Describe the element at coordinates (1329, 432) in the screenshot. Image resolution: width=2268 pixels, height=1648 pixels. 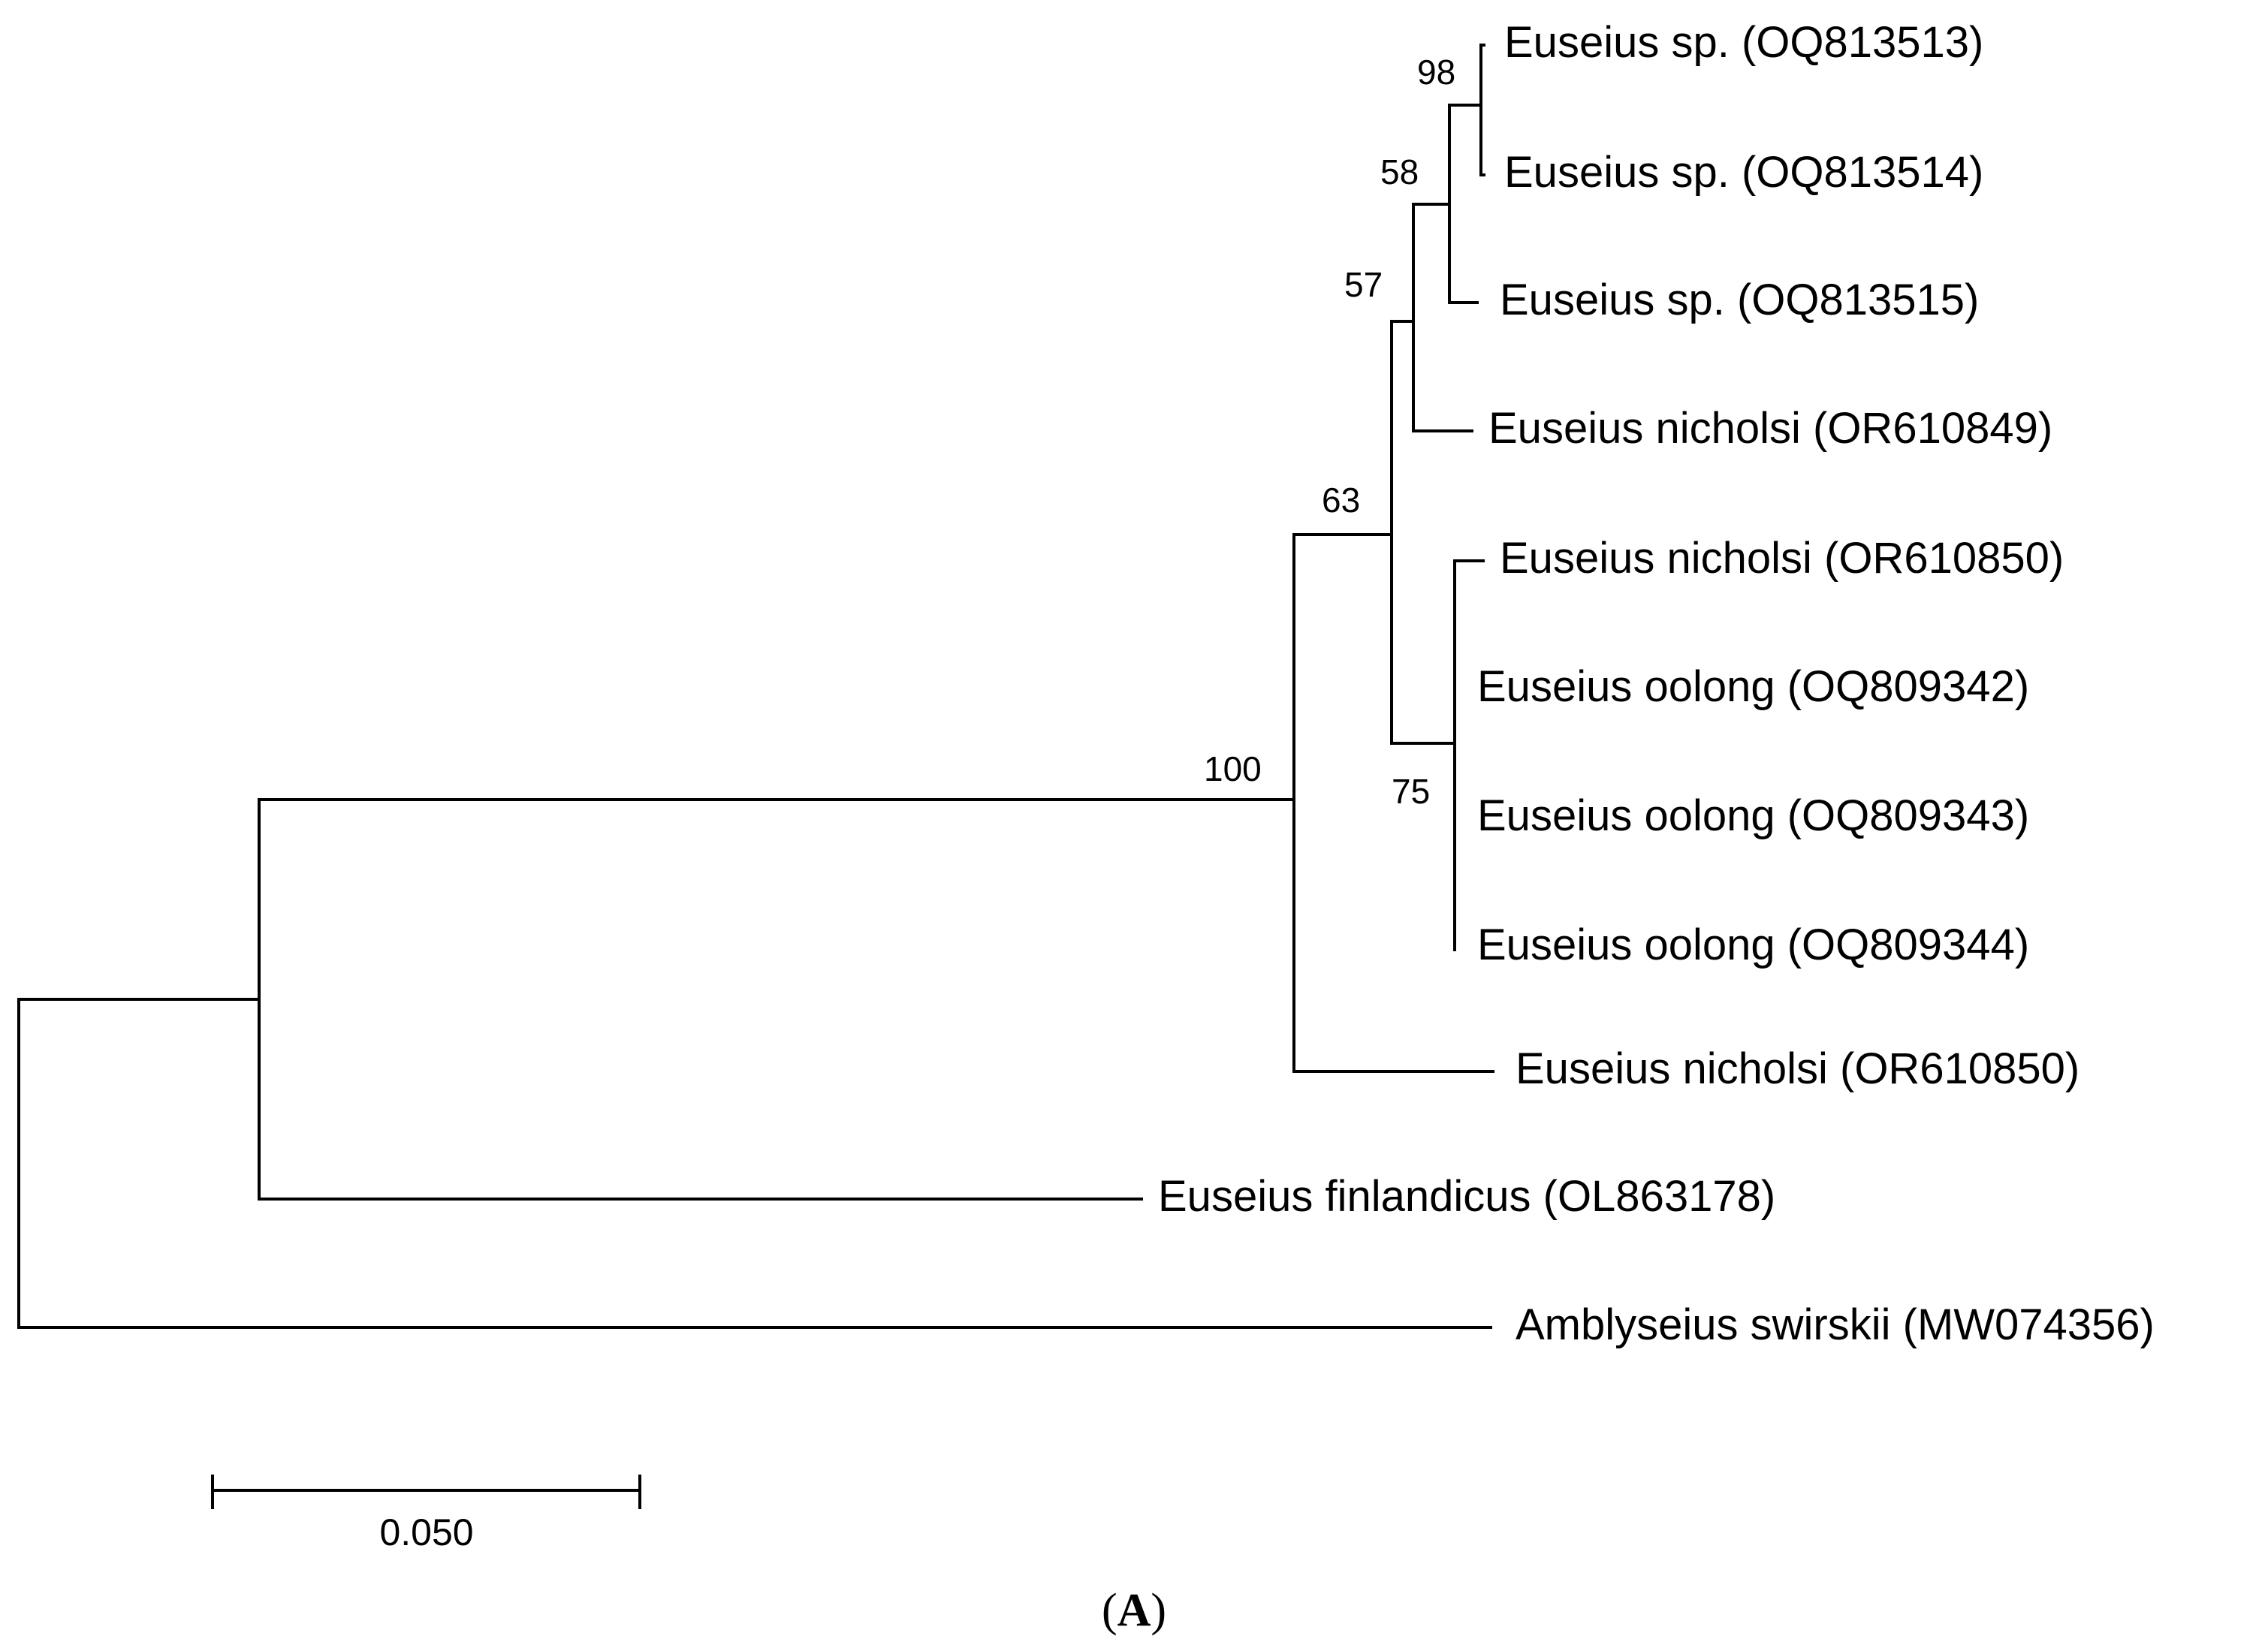
I see `support-values: 98 58 57 63 100 75` at that location.